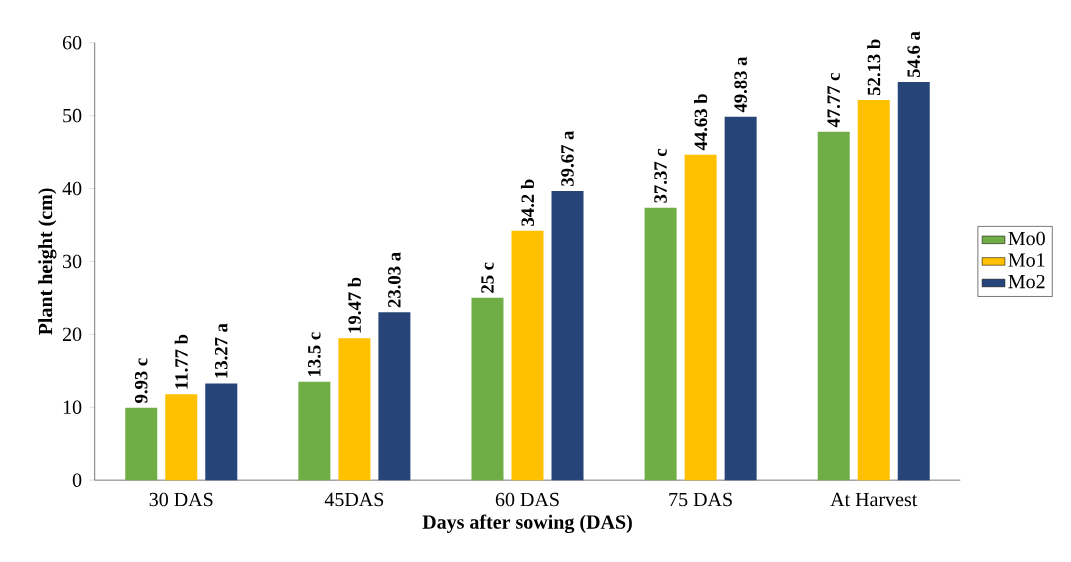 The width and height of the screenshot is (1071, 562). Describe the element at coordinates (834, 100) in the screenshot. I see `data-label: 47.77 c` at that location.